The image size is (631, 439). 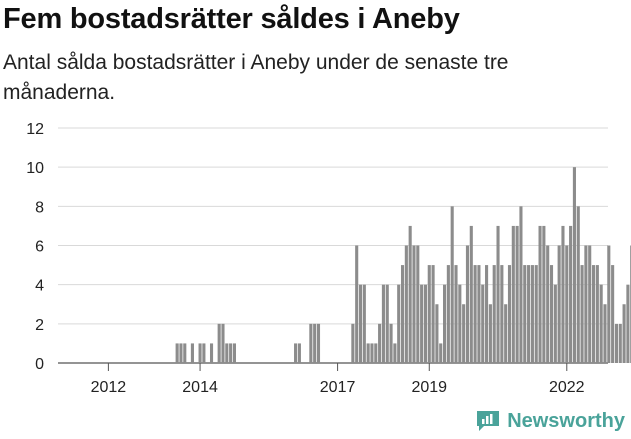 What do you see at coordinates (39, 364) in the screenshot?
I see `y-tick-label: 0` at bounding box center [39, 364].